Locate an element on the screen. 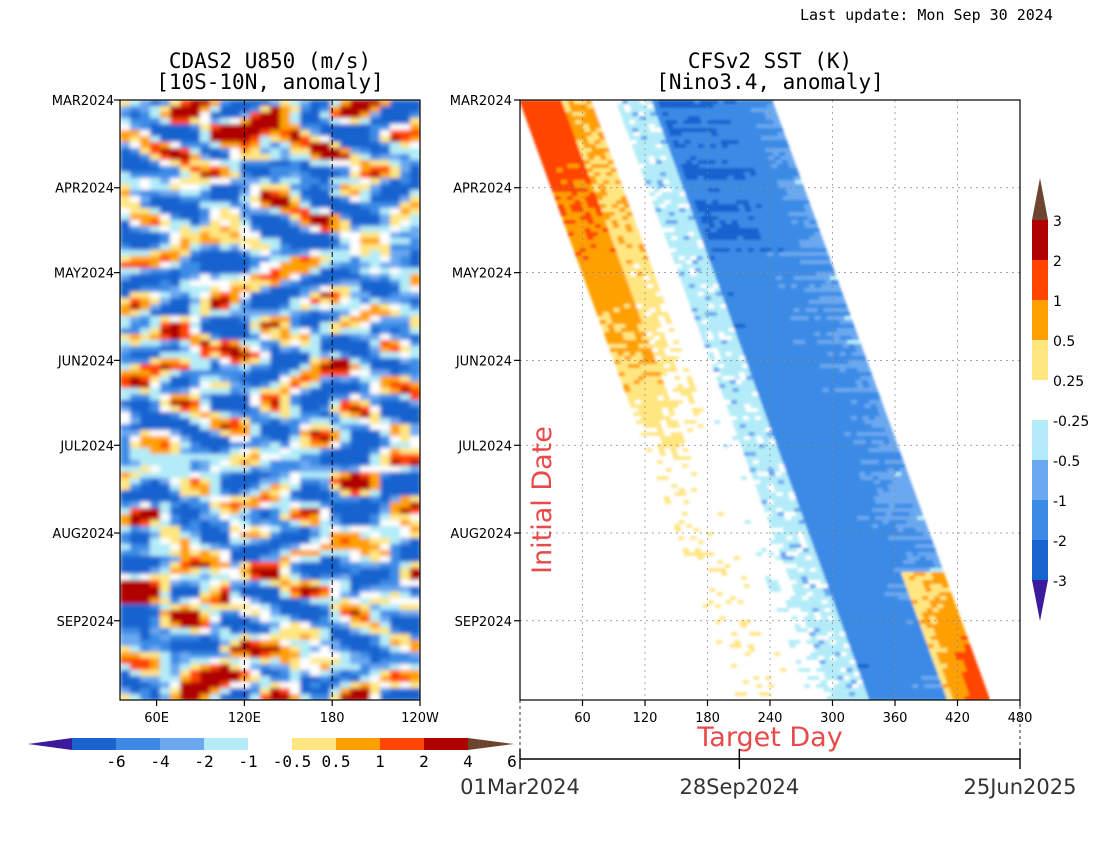 The height and width of the screenshot is (850, 1100). u850-colorbar-label: 2 is located at coordinates (424, 761).